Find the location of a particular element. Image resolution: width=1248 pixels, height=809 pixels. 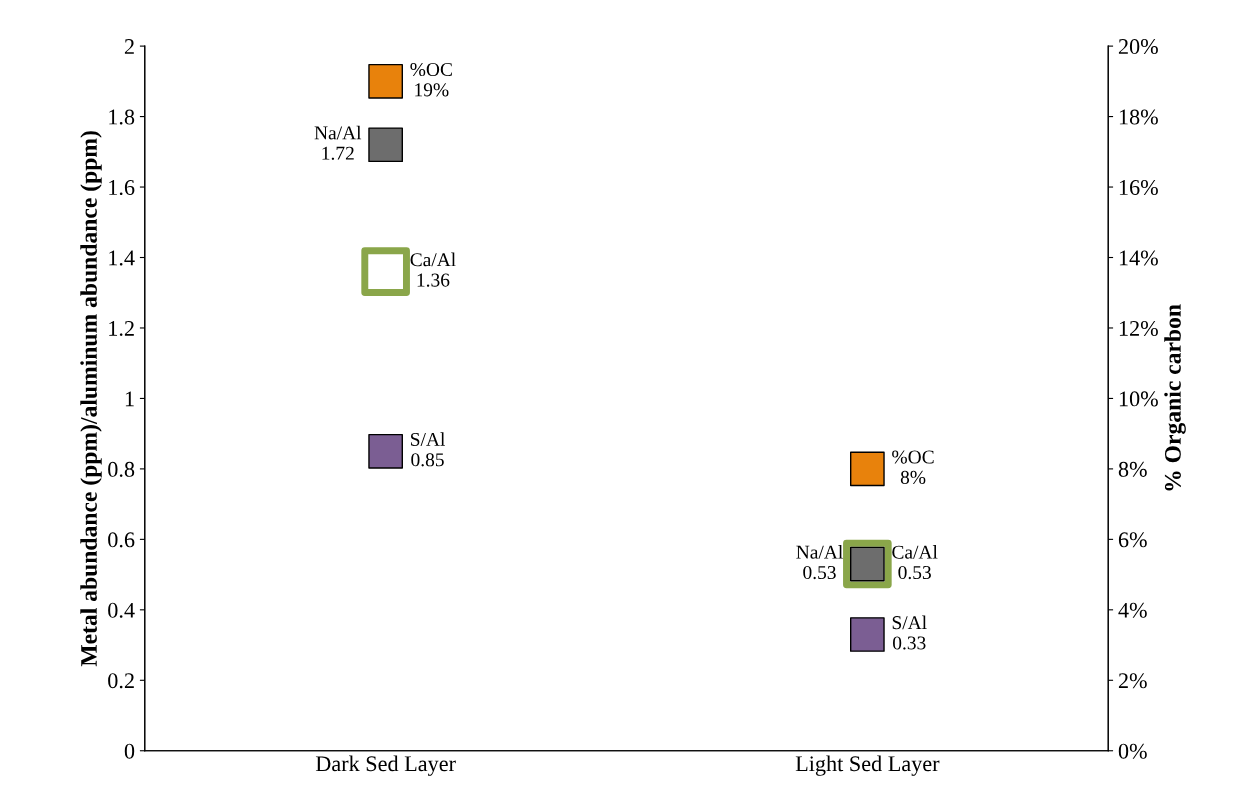

y2-tick-label: 8% is located at coordinates (1132, 469).